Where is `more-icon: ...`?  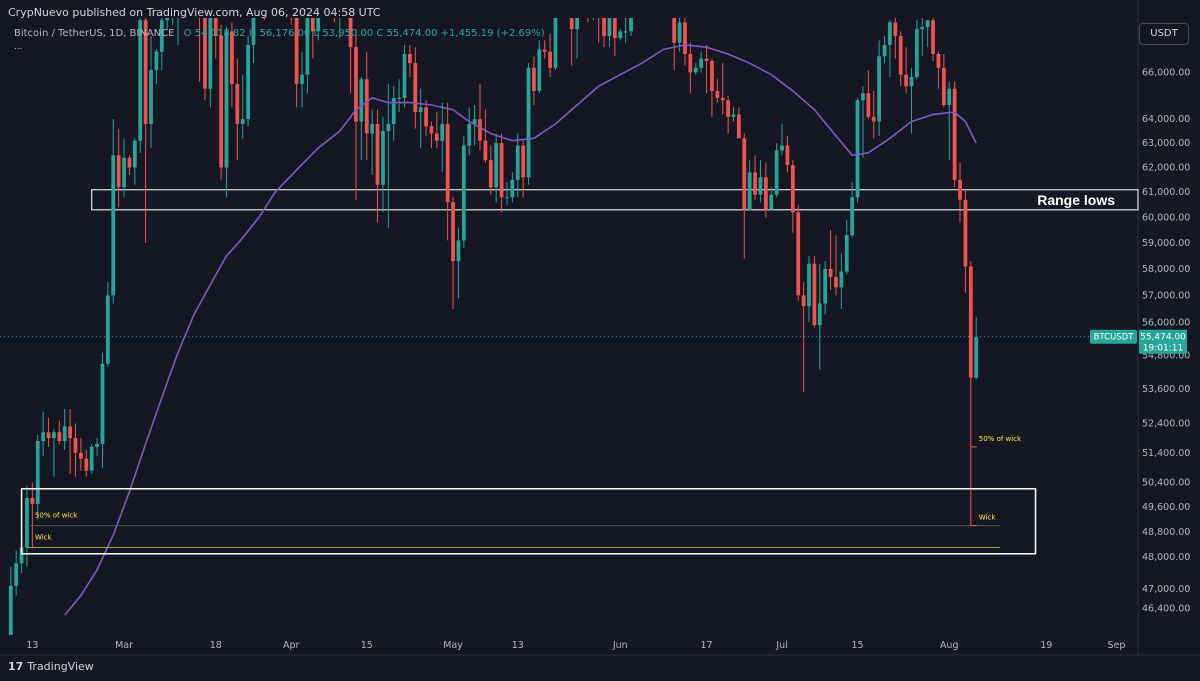 more-icon: ... is located at coordinates (18, 46).